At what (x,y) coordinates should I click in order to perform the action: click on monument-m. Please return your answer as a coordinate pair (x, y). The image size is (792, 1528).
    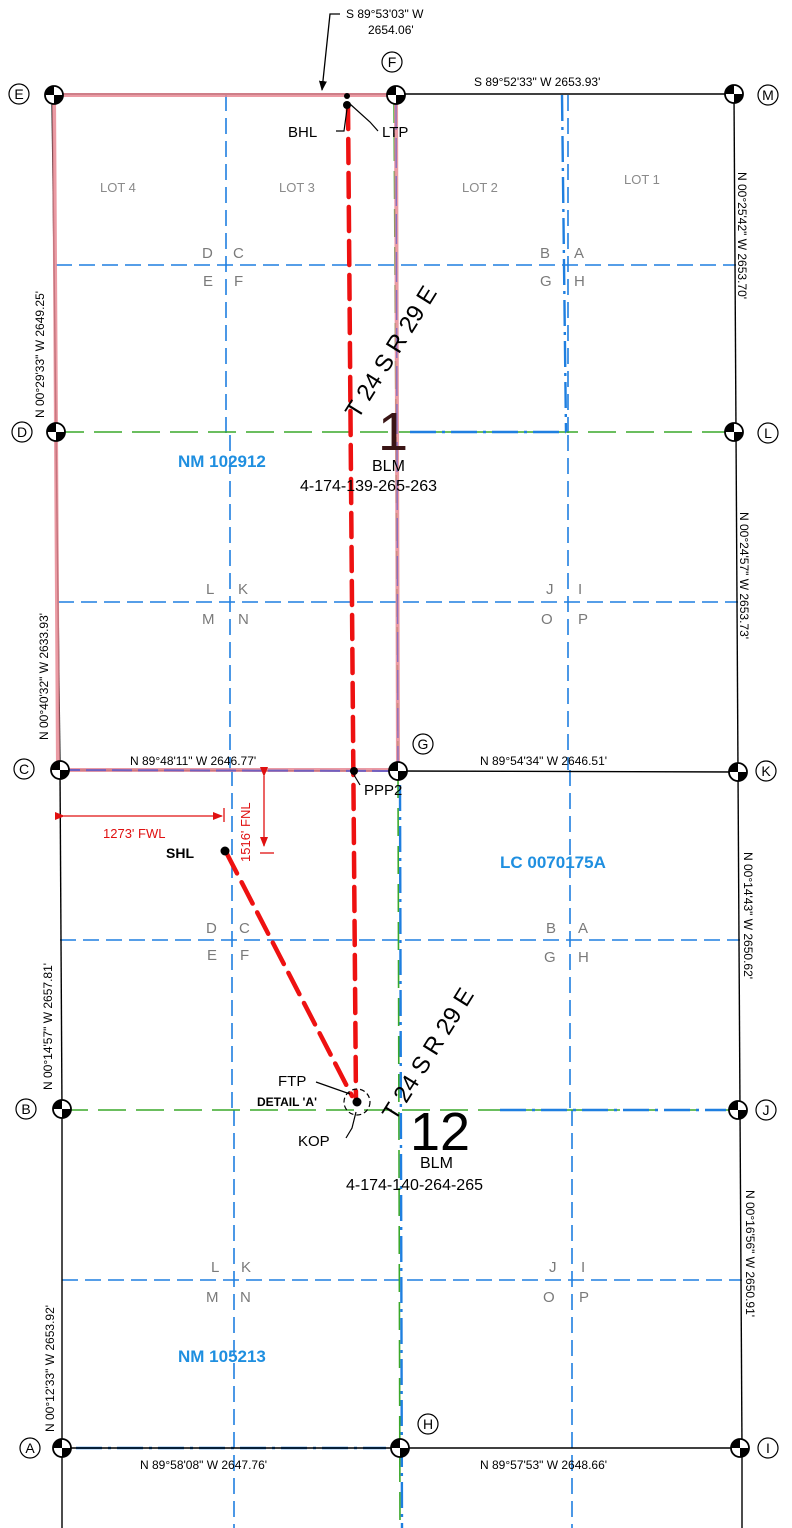
    Looking at the image, I should click on (734, 94).